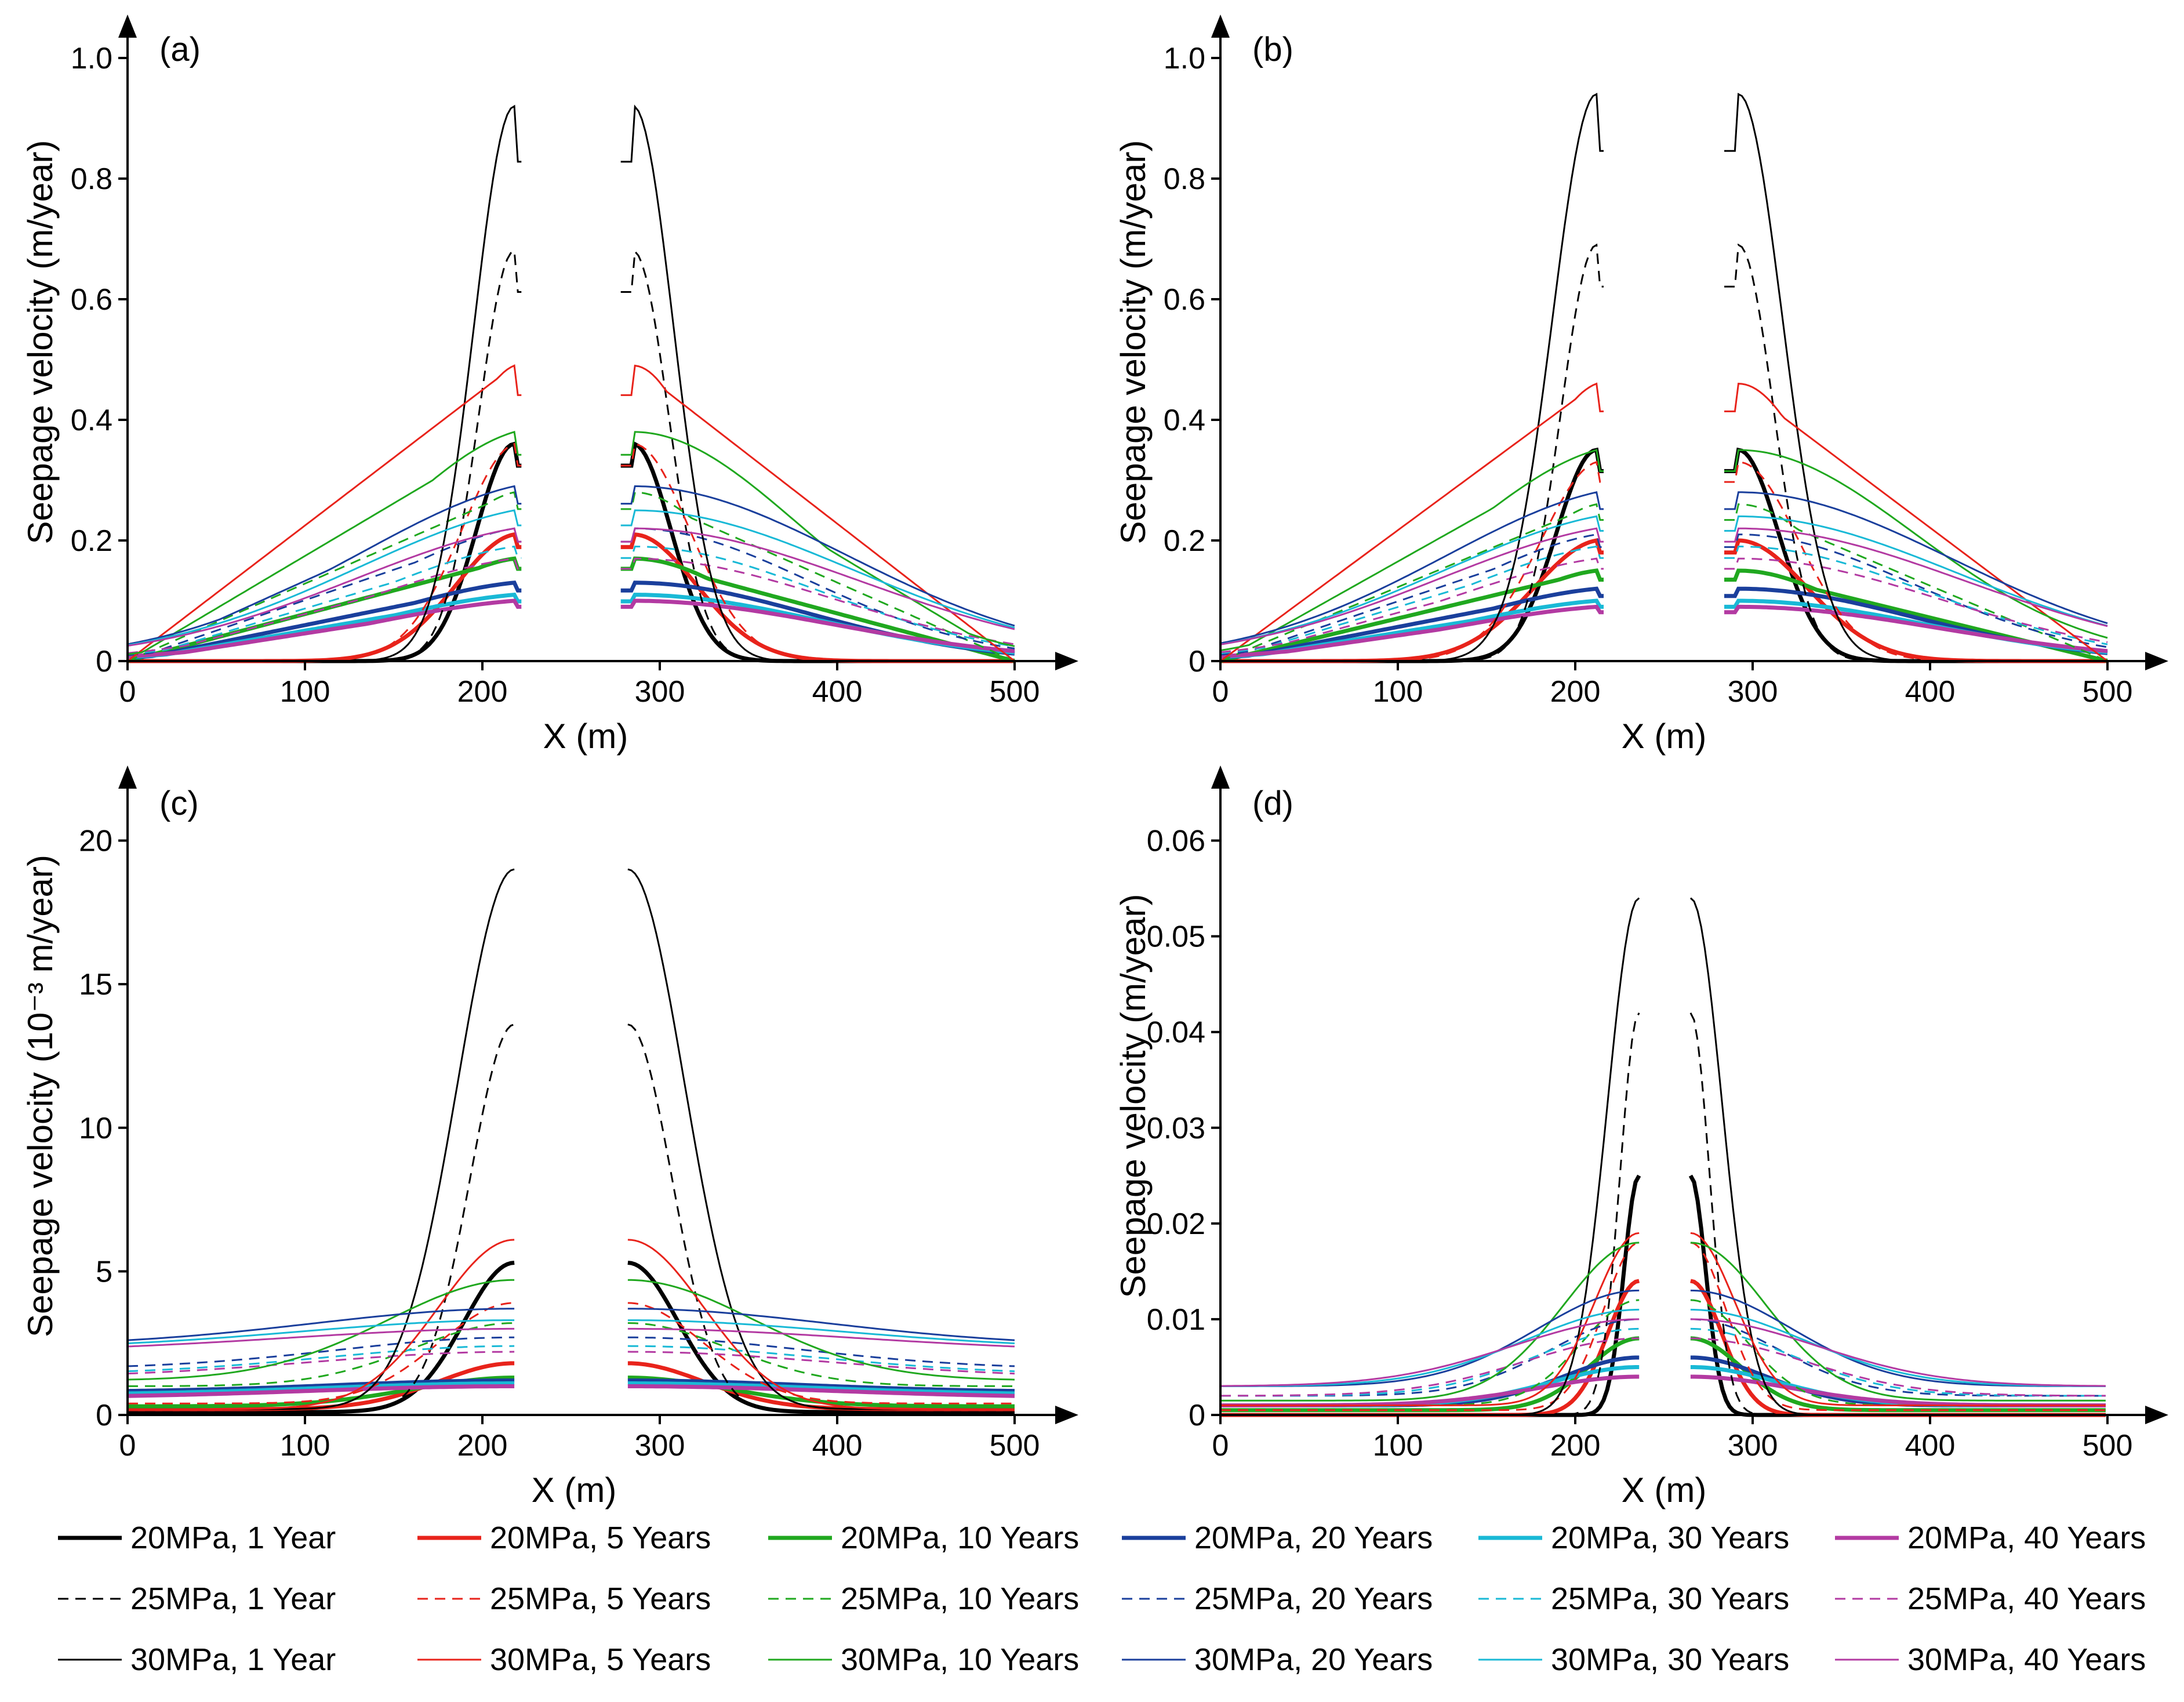 The height and width of the screenshot is (1702, 2184). I want to click on legend-label: 30MPa, 40 Years, so click(2026, 1660).